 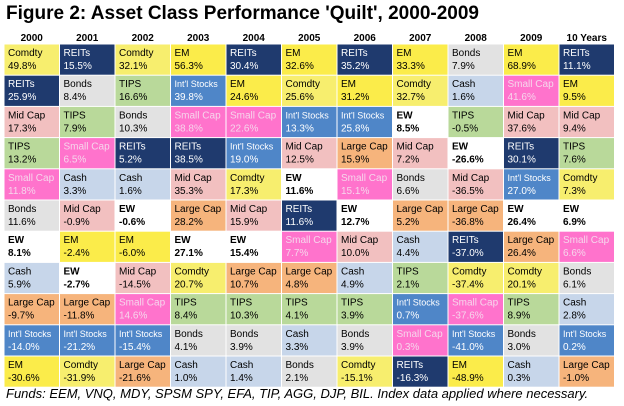 I want to click on quilt-cell: Cash 2.8%, so click(x=586, y=309).